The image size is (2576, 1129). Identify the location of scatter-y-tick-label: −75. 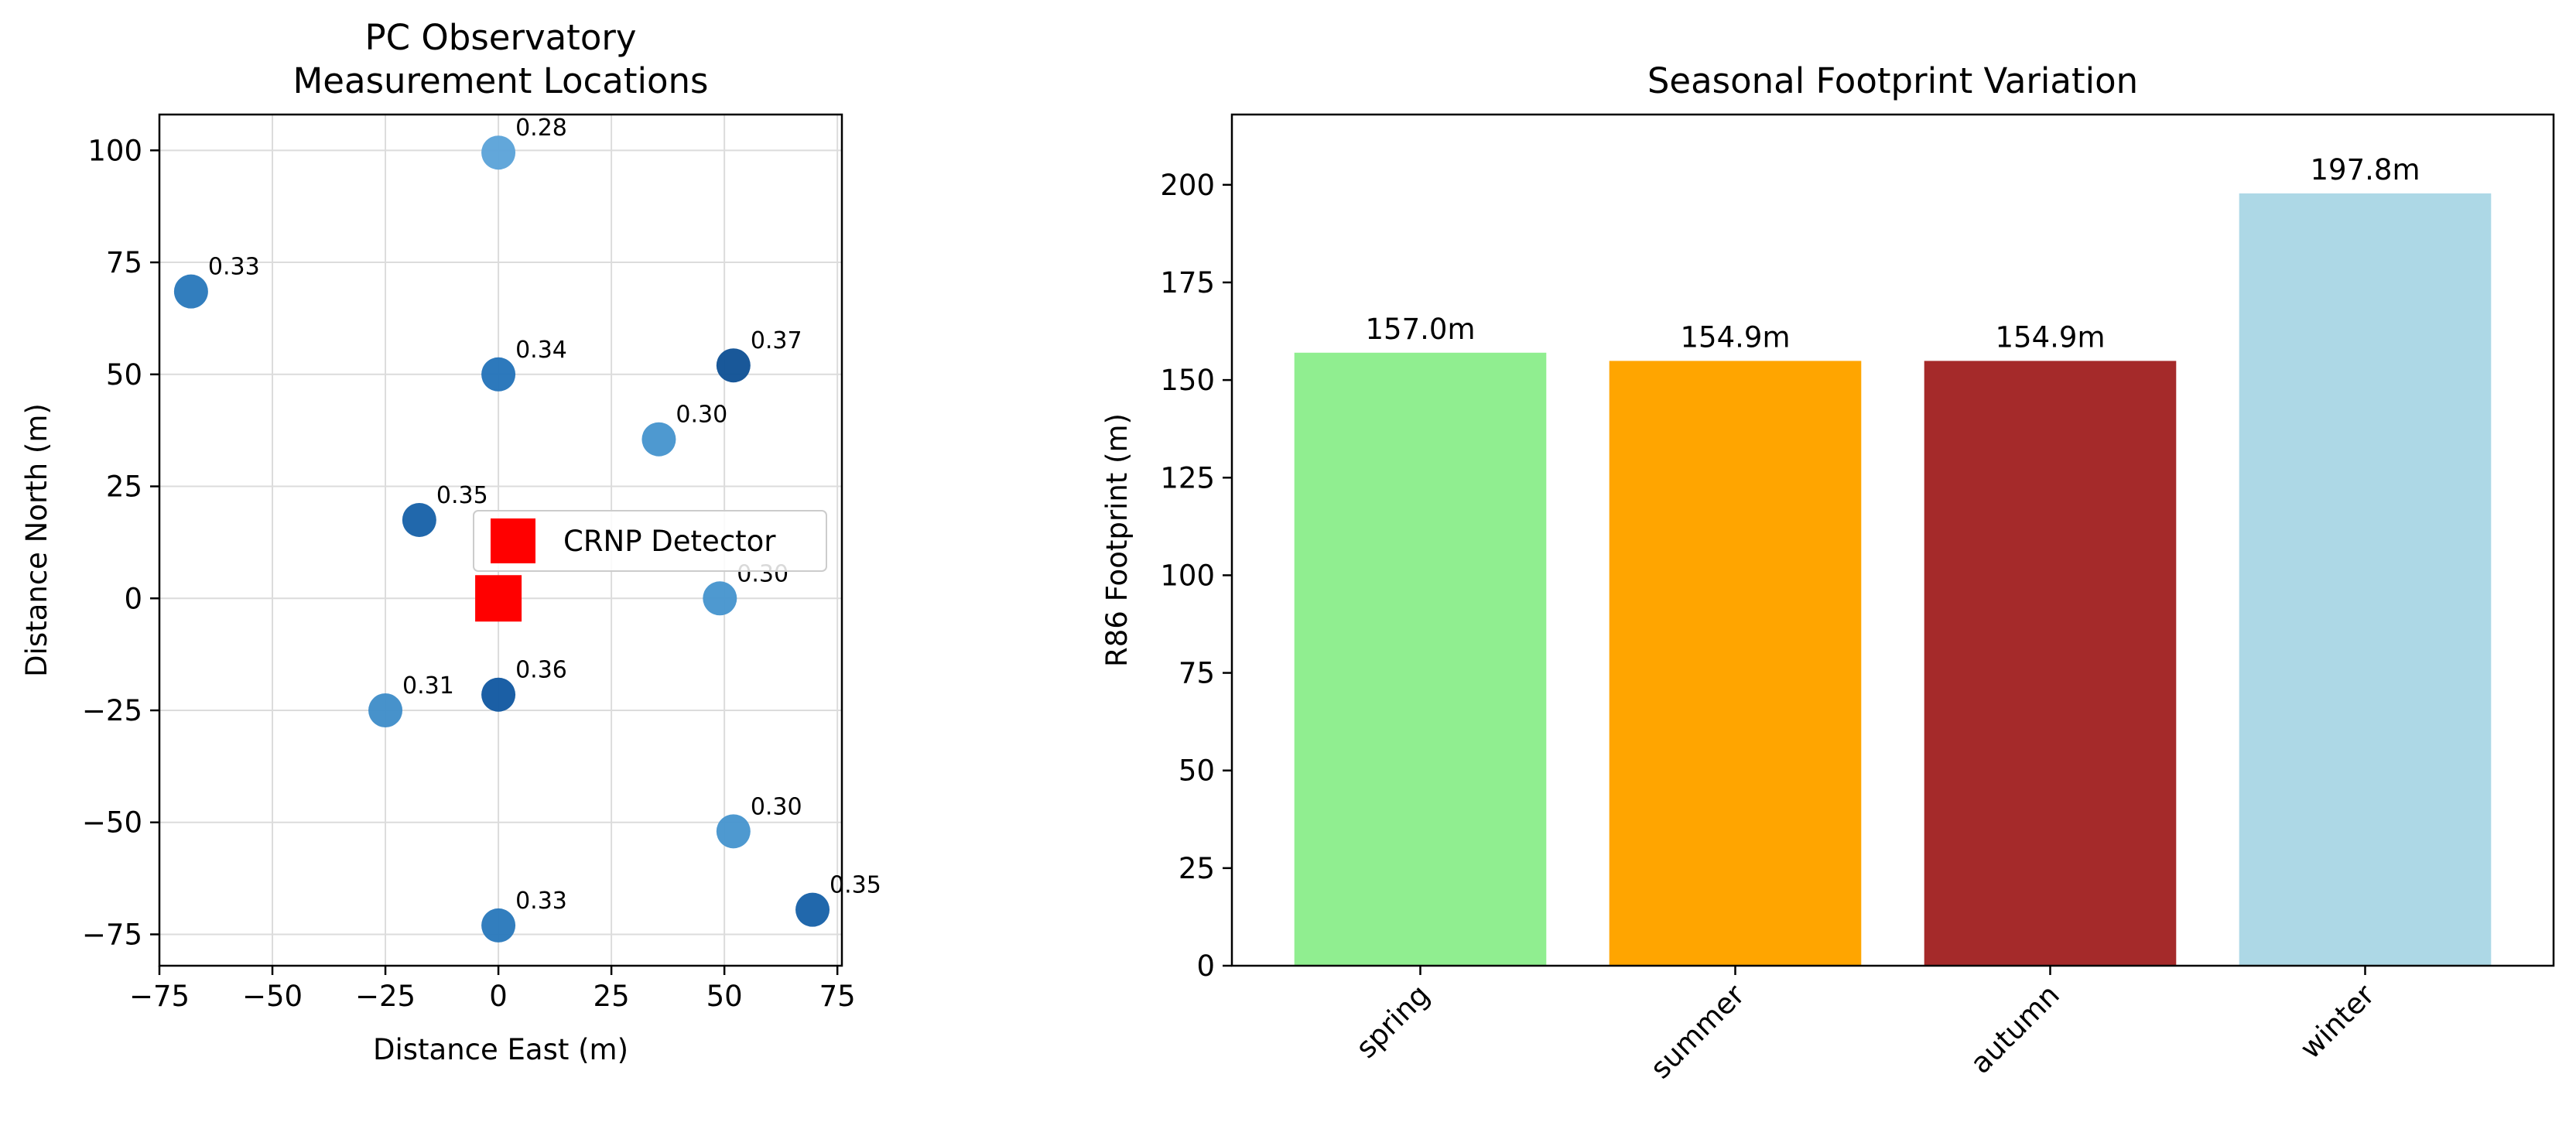
(112, 934).